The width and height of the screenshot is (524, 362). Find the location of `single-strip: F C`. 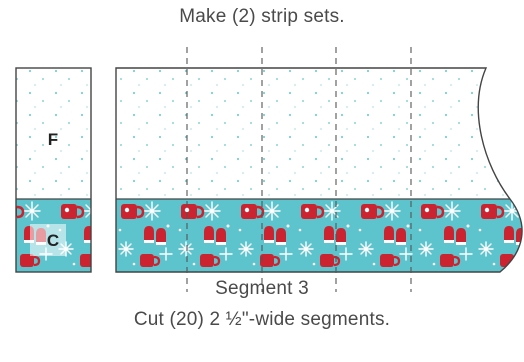

single-strip: F C is located at coordinates (53, 170).